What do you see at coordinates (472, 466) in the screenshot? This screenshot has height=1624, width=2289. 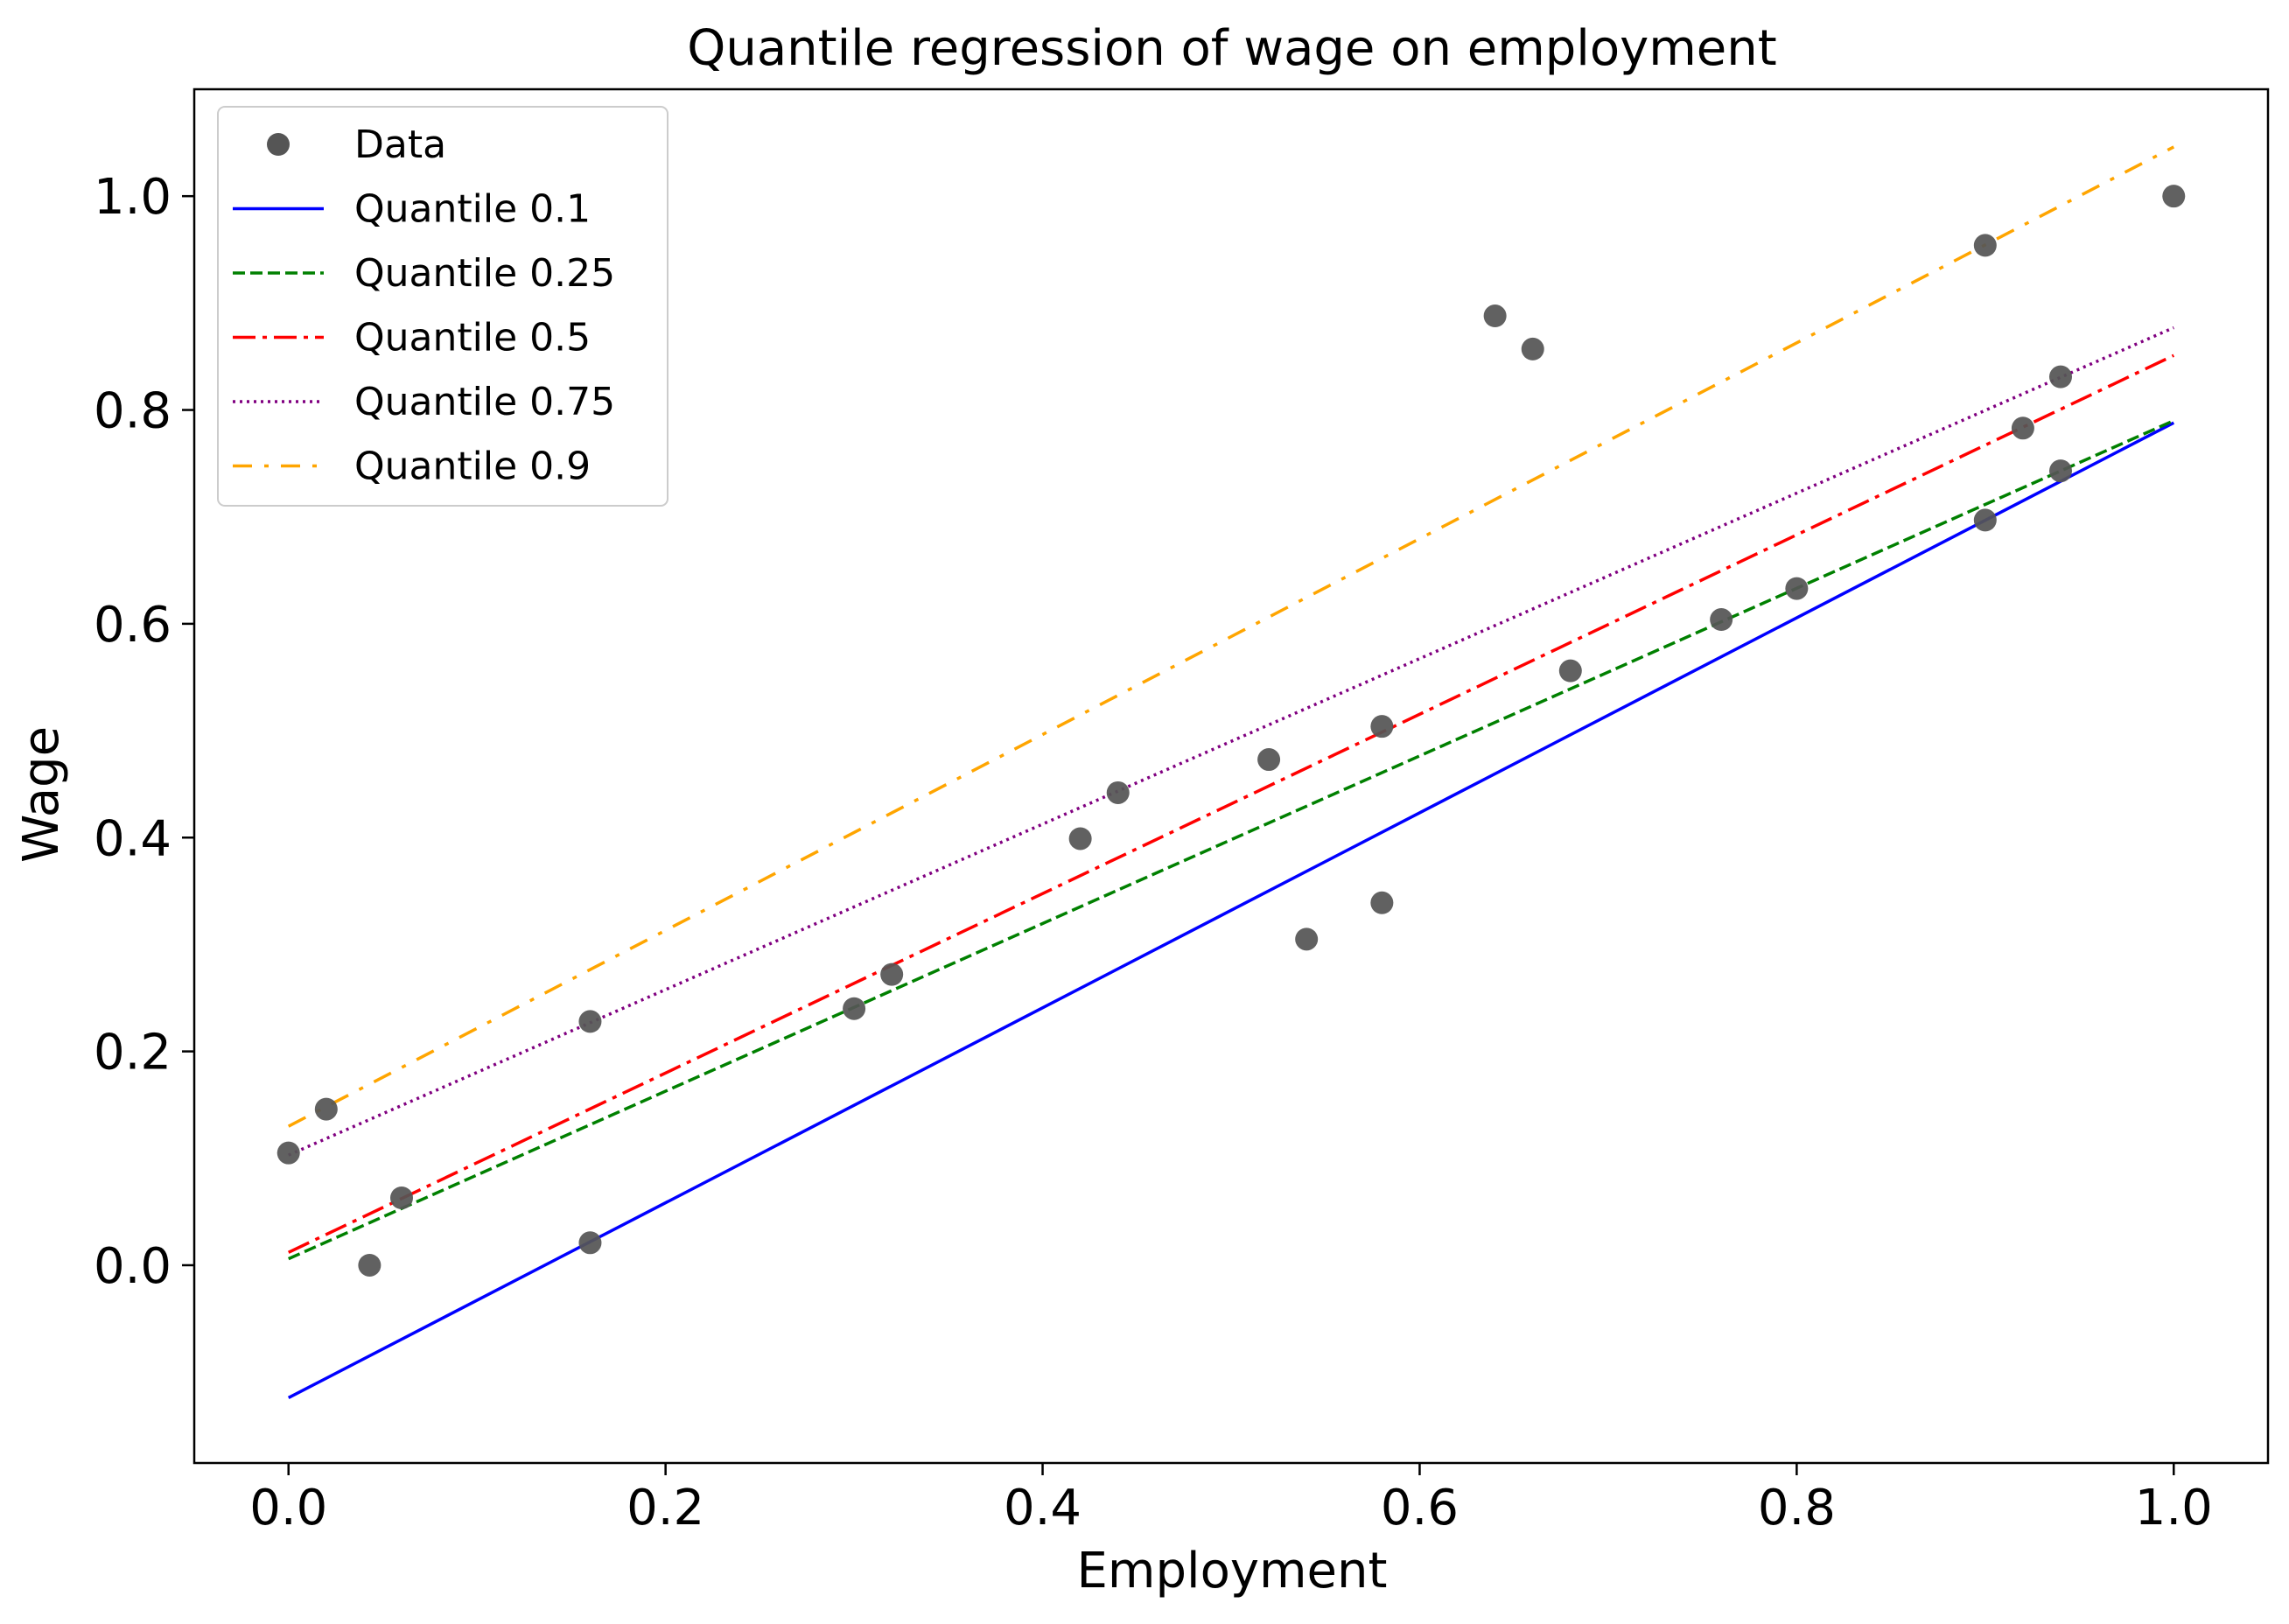 I see `legend-label: Quantile 0.9` at bounding box center [472, 466].